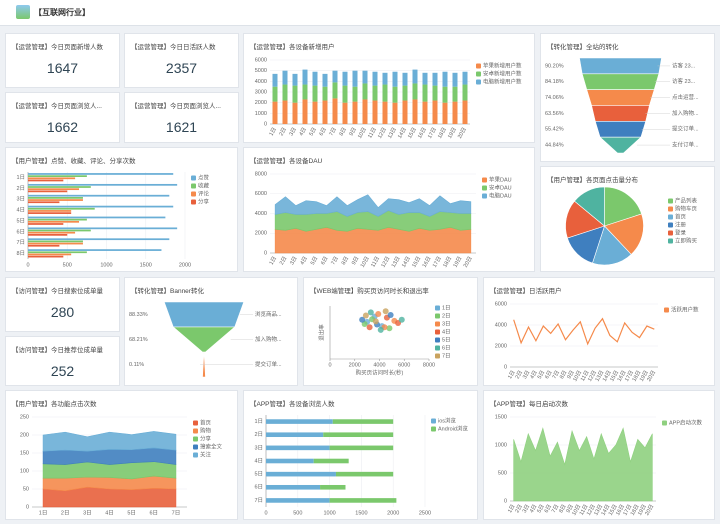 The width and height of the screenshot is (720, 524). What do you see at coordinates (686, 240) in the screenshot?
I see `legend-label: 立即购买` at bounding box center [686, 240].